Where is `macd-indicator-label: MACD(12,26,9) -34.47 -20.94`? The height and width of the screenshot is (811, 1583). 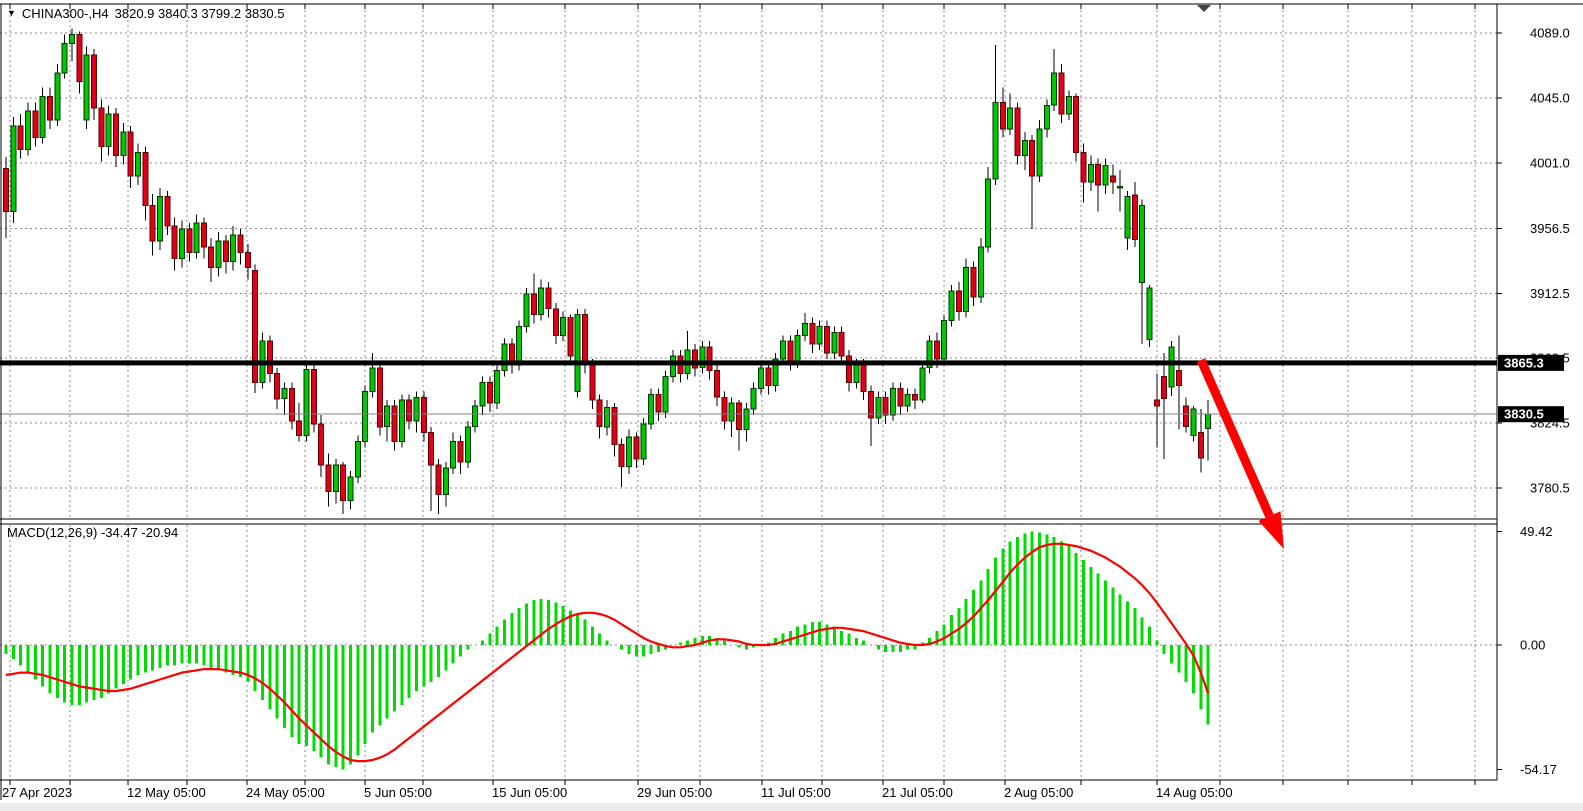 macd-indicator-label: MACD(12,26,9) -34.47 -20.94 is located at coordinates (92, 532).